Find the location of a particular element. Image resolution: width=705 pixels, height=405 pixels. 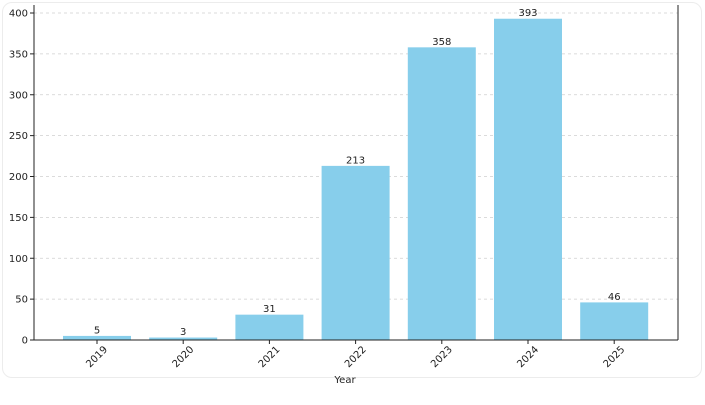

y-tick-label: 0 is located at coordinates (25, 341).